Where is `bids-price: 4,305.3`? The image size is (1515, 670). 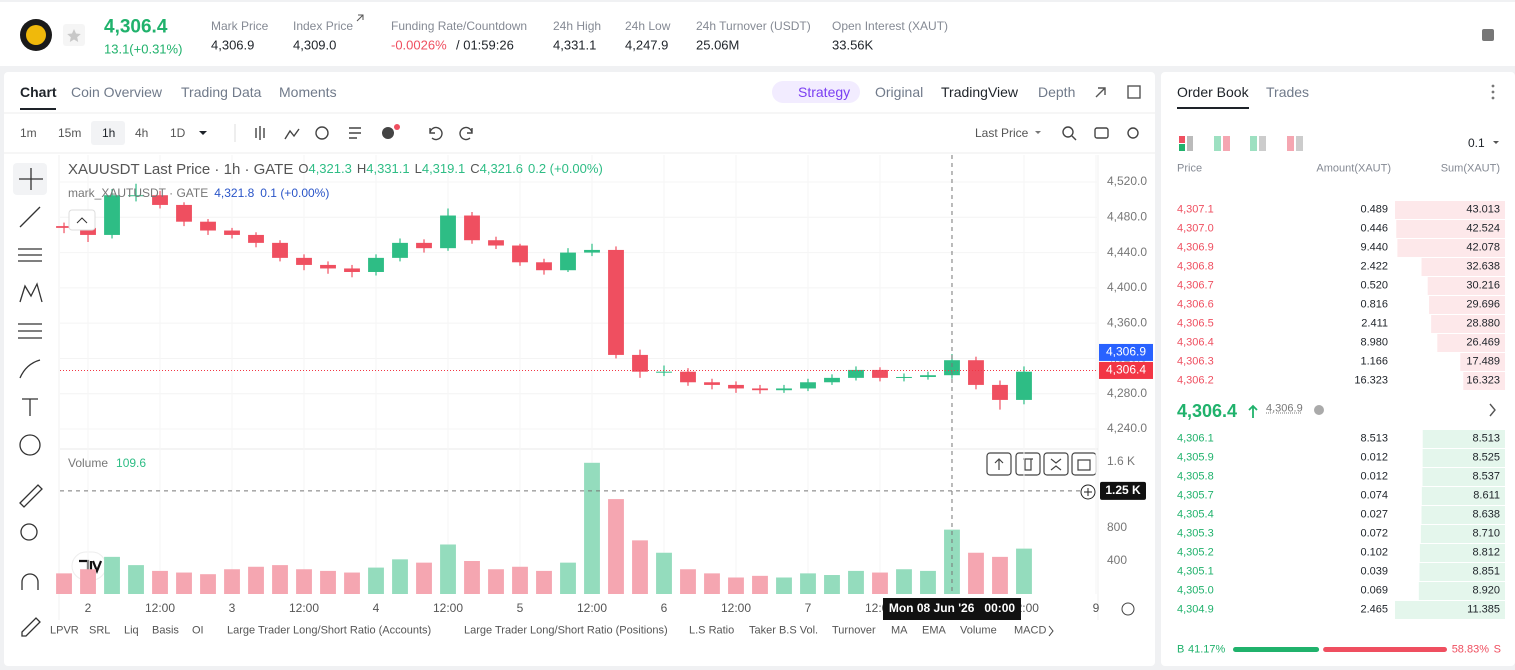 bids-price: 4,305.3 is located at coordinates (1195, 533).